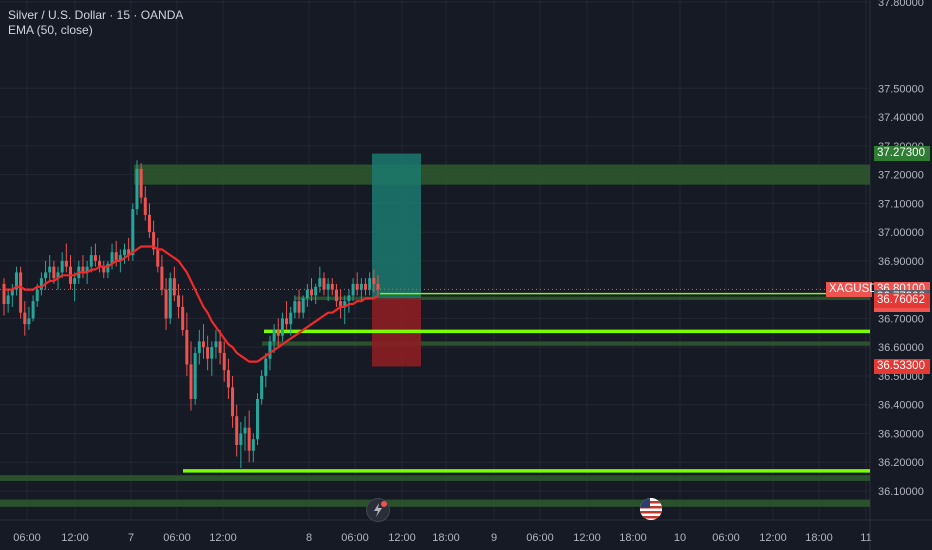 This screenshot has height=550, width=932. I want to click on x-tick-label: 10, so click(680, 538).